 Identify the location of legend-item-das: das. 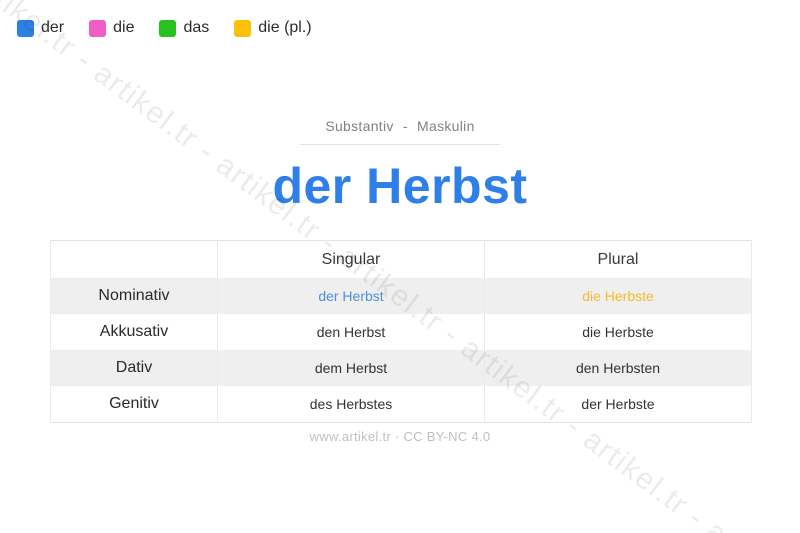
(184, 28).